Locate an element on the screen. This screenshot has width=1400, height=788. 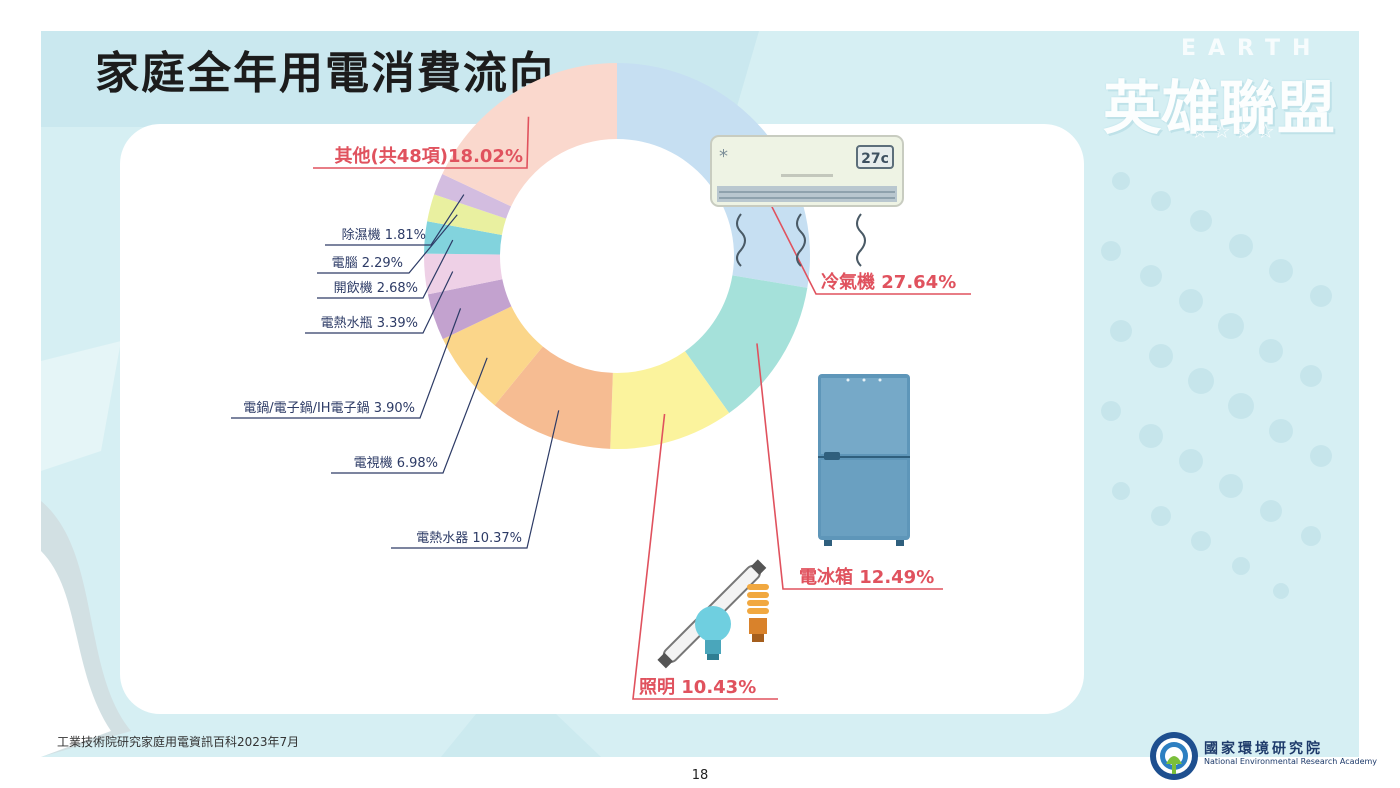
organization-name-en: National Environmental Research Academy is located at coordinates (1291, 761).